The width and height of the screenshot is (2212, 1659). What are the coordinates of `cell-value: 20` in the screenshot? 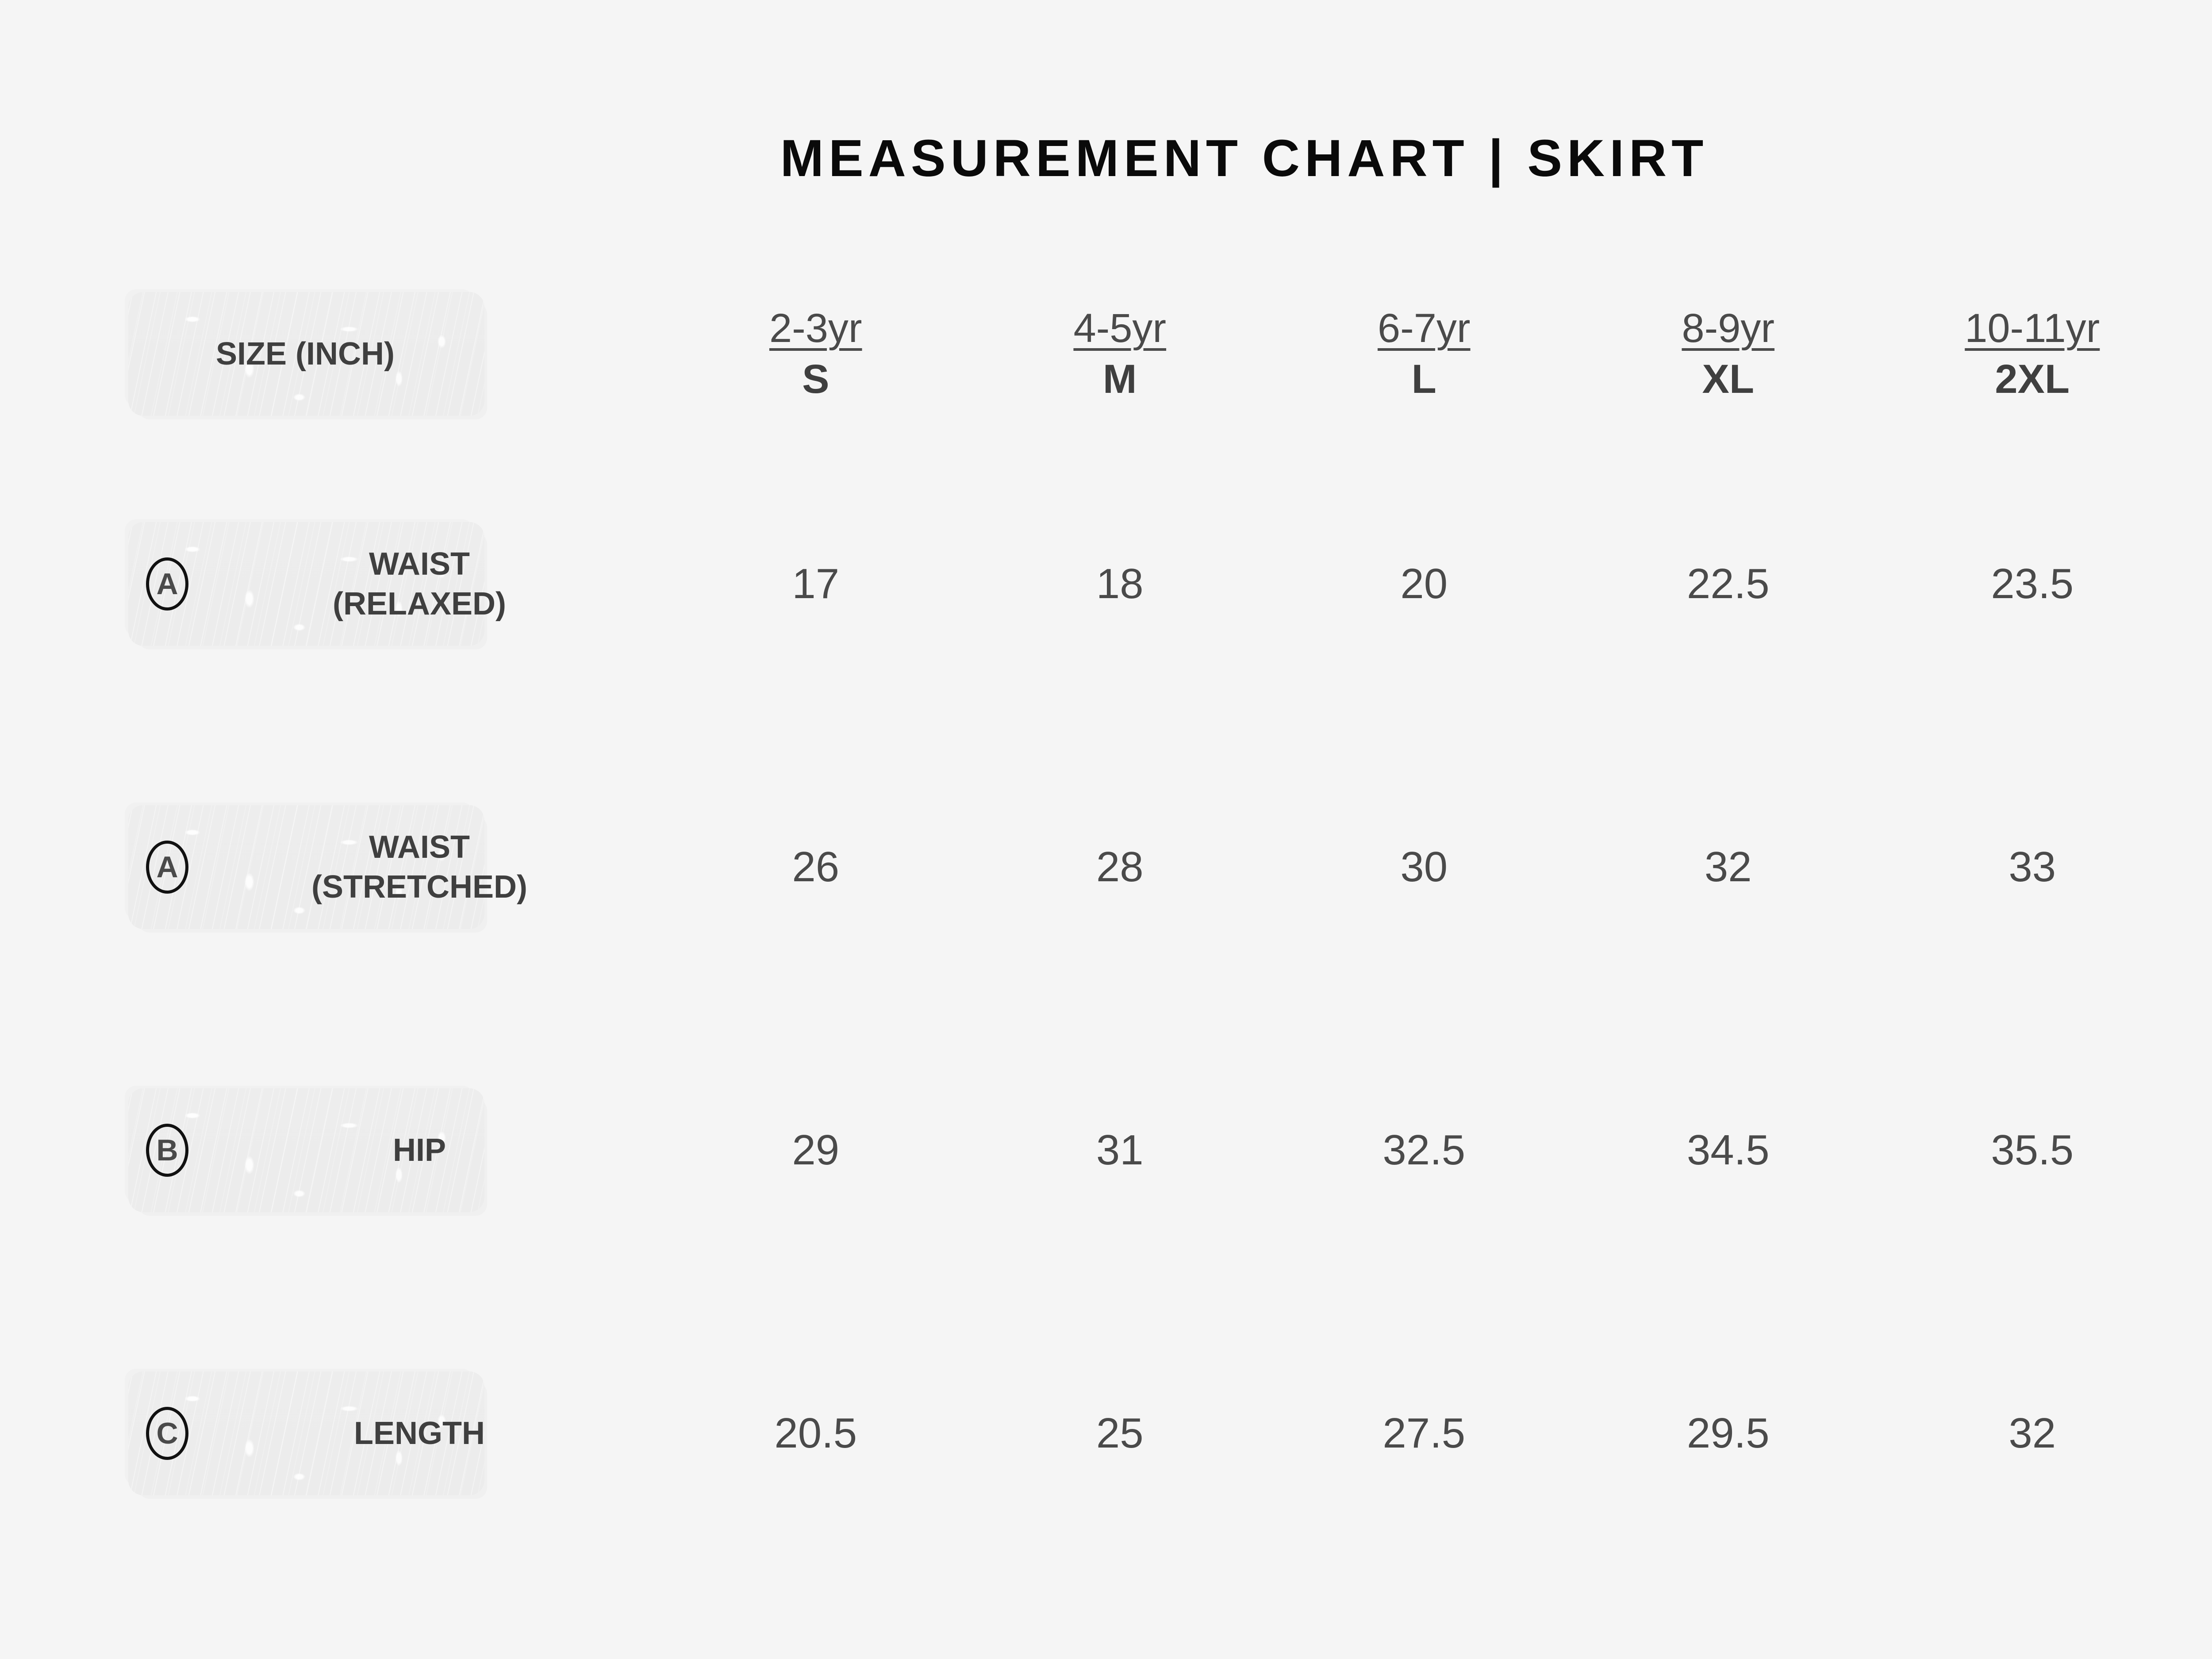 It's located at (1424, 584).